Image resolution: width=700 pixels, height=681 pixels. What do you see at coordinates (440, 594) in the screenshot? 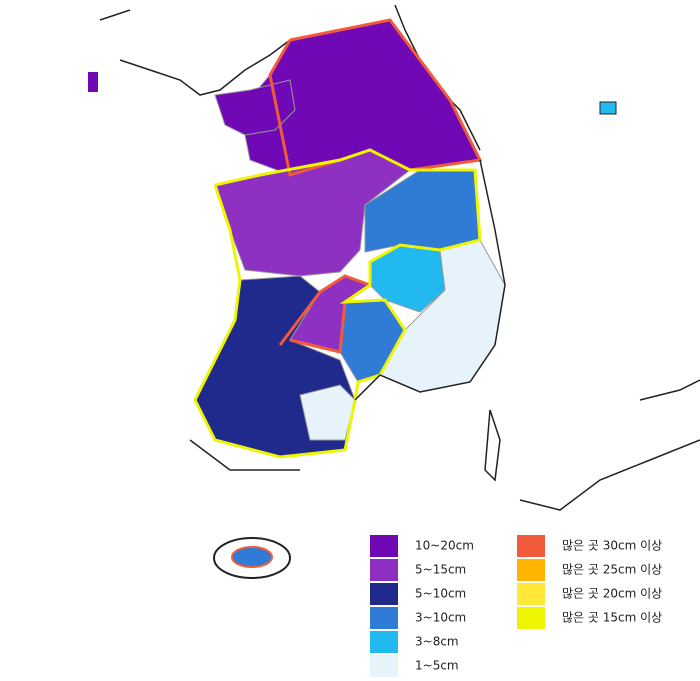
I see `legend-label: 5~10cm` at bounding box center [440, 594].